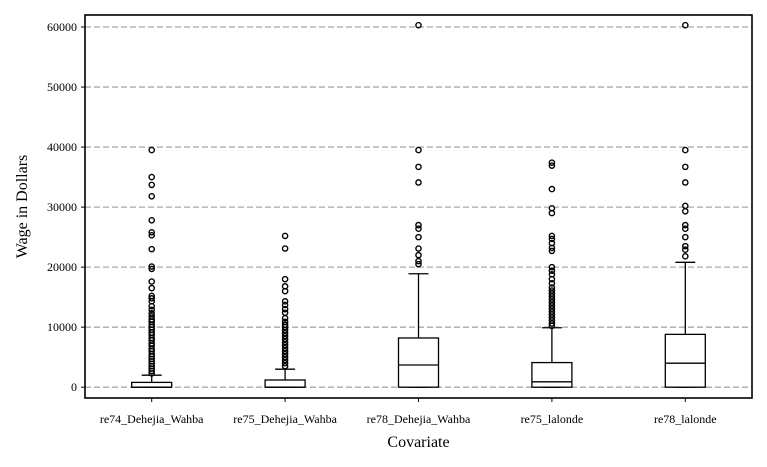 Image resolution: width=767 pixels, height=467 pixels. I want to click on y-tick-label: 10000, so click(62, 327).